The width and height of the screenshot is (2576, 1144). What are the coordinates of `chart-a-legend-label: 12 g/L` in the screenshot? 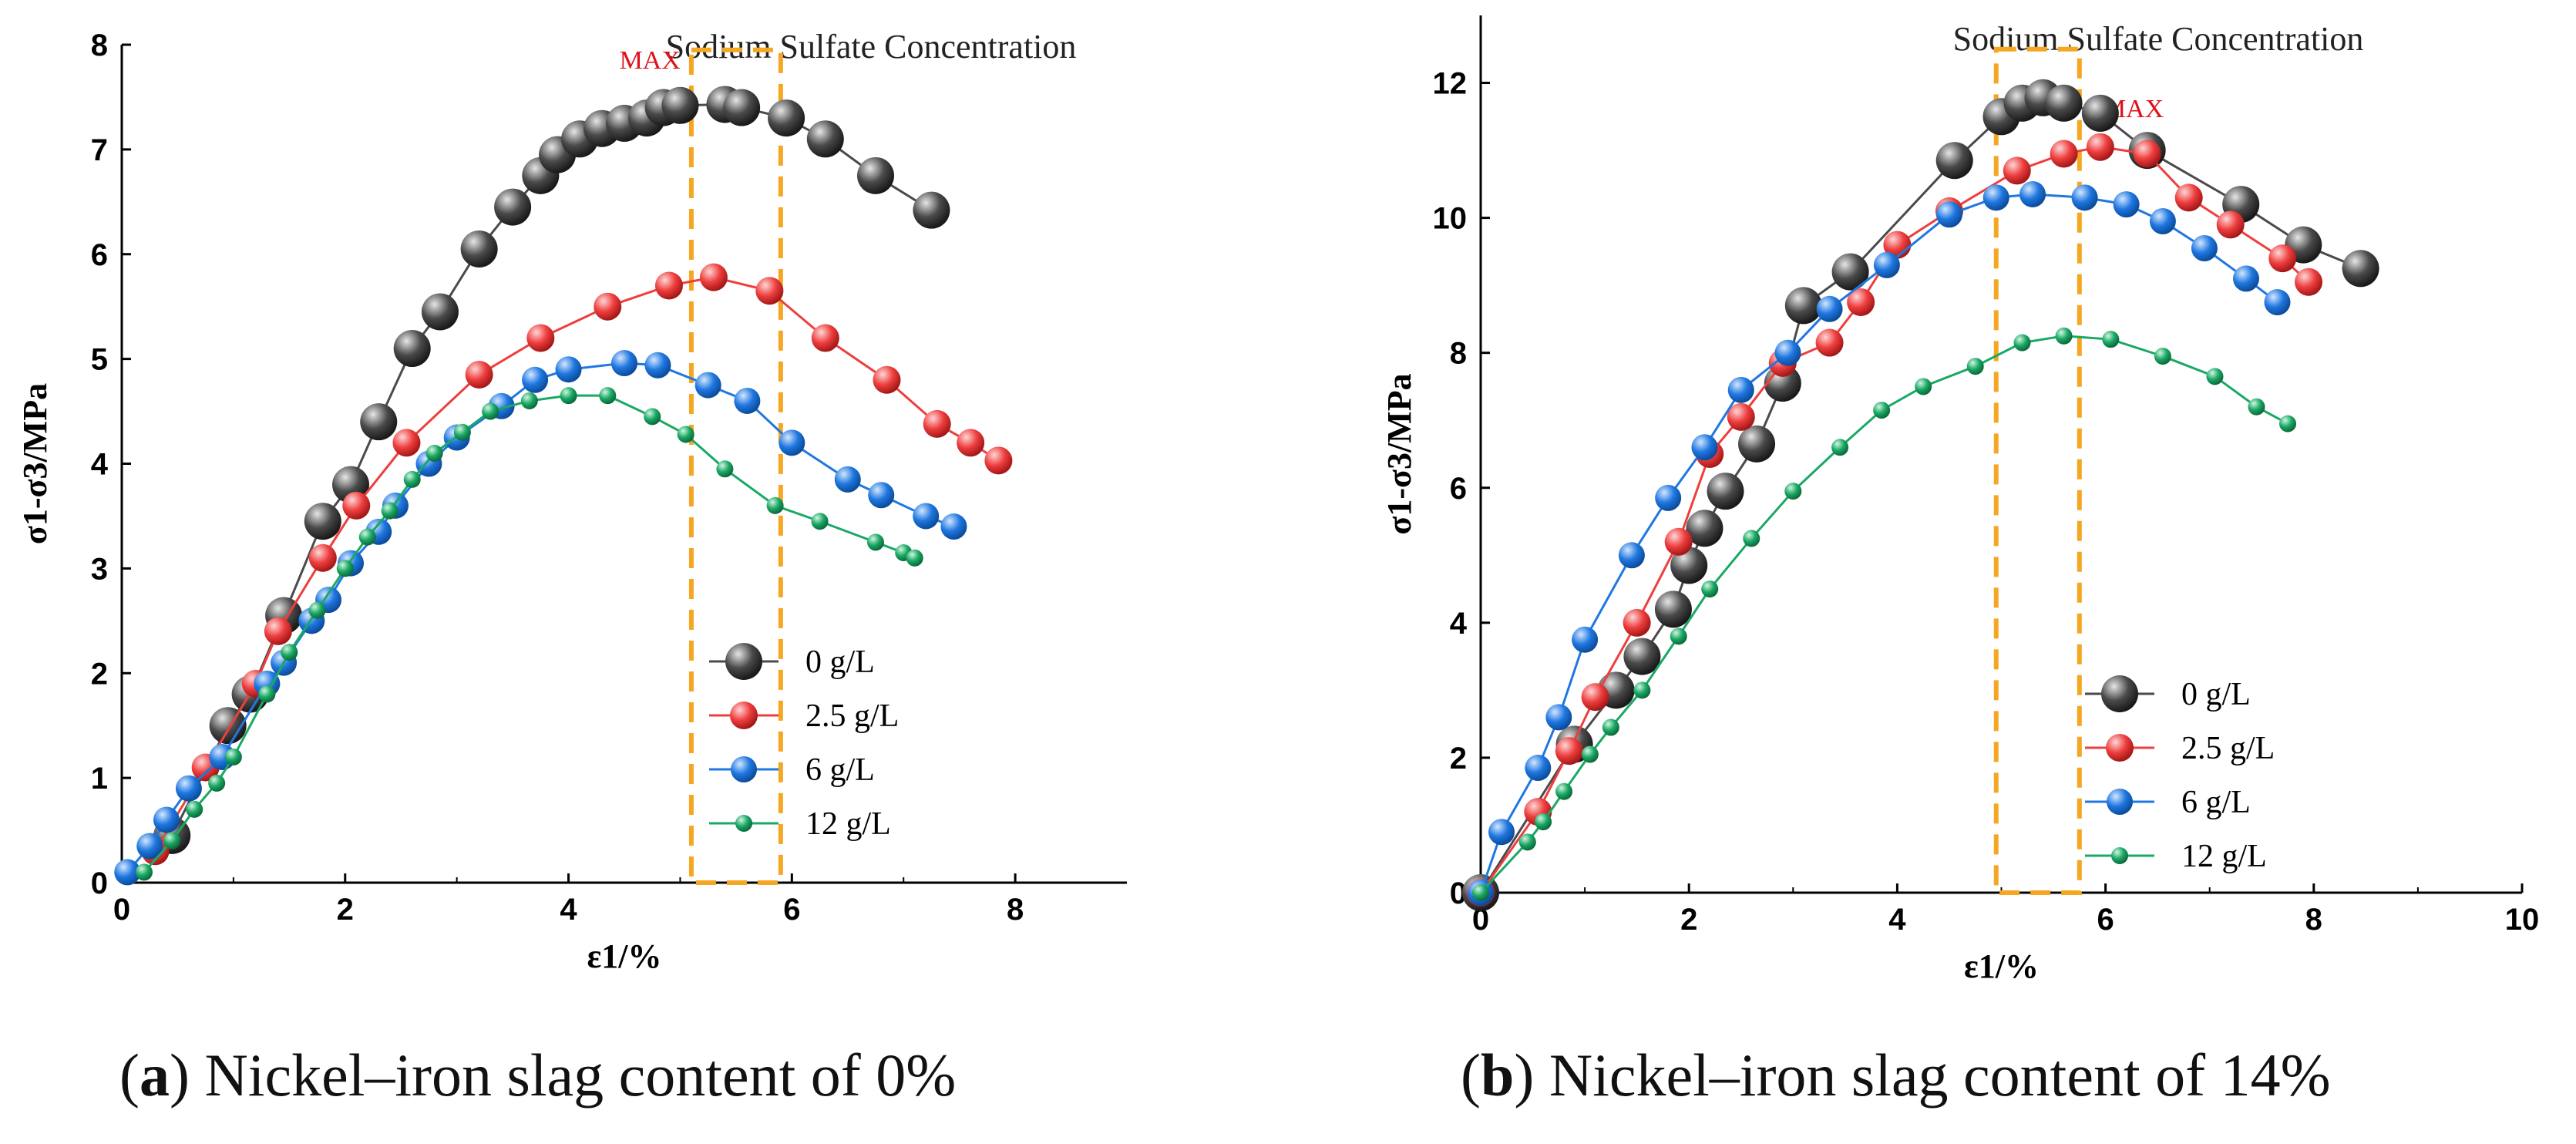 It's located at (848, 824).